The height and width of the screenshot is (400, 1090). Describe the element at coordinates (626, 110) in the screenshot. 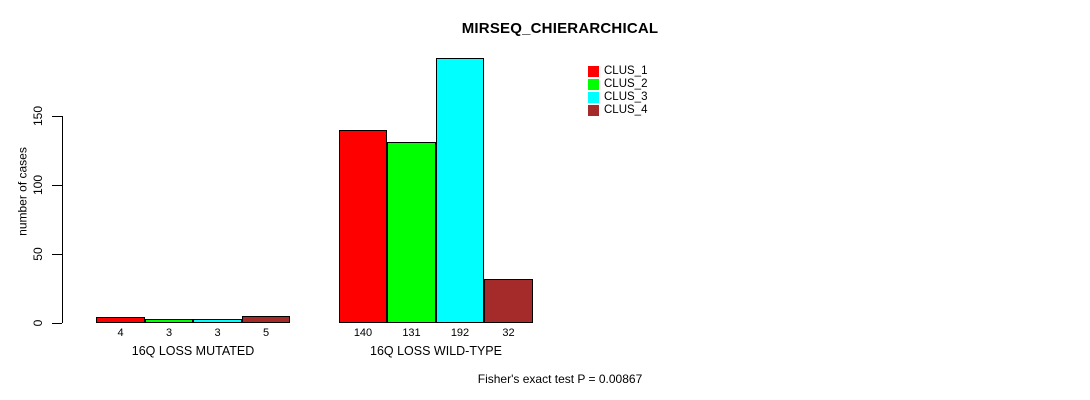

I see `legend-label: CLUS_4` at that location.